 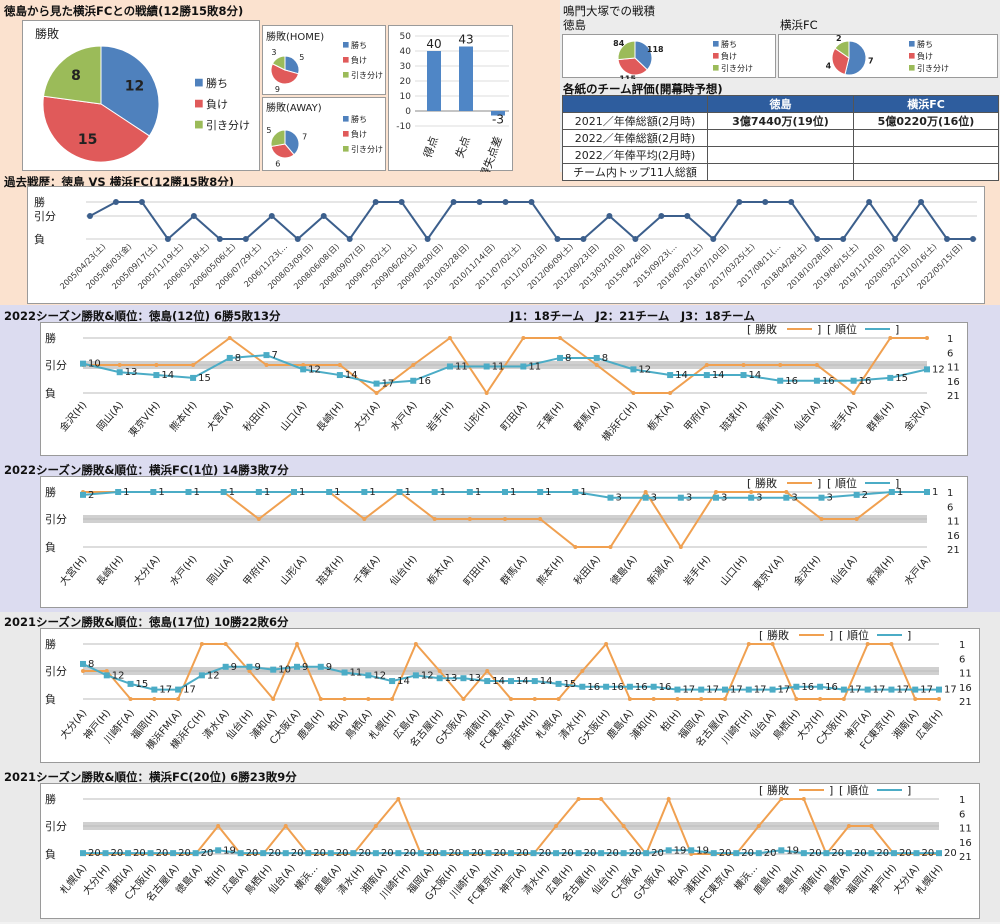 I want to click on date-label: 2006/03/18(土), so click(x=187, y=266).